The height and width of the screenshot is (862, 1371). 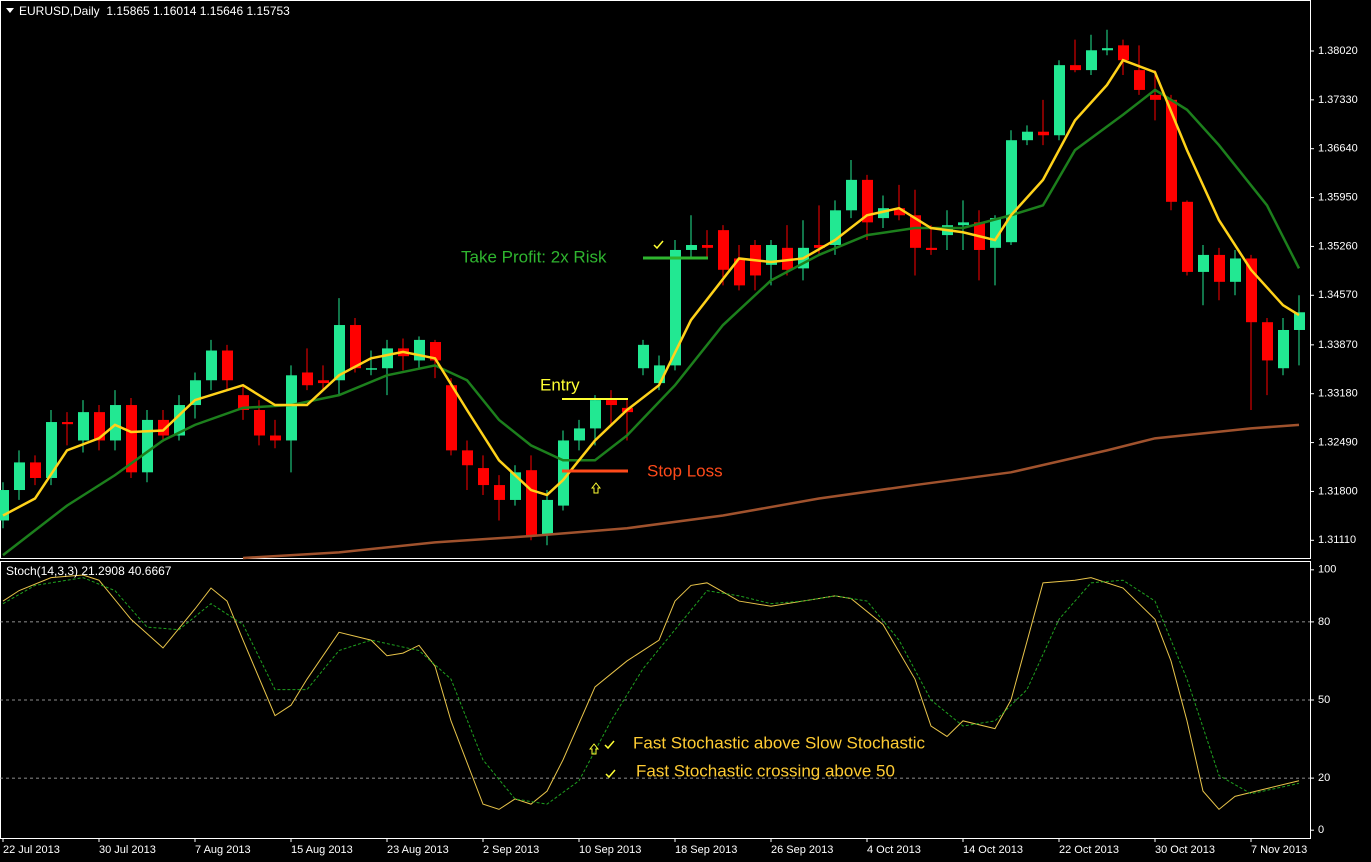 I want to click on y-tick-label: 1.32490, so click(x=1338, y=442).